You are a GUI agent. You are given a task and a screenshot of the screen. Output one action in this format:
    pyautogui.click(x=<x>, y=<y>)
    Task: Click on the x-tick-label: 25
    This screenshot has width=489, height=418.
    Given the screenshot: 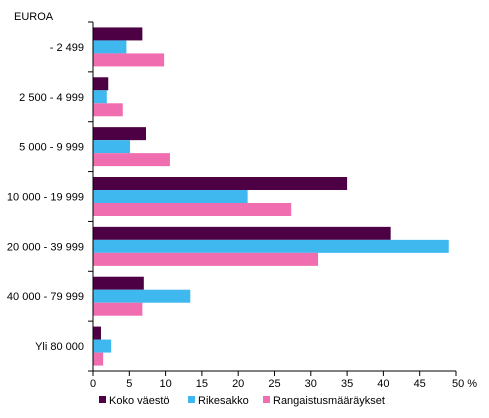 What is the action you would take?
    pyautogui.click(x=274, y=384)
    